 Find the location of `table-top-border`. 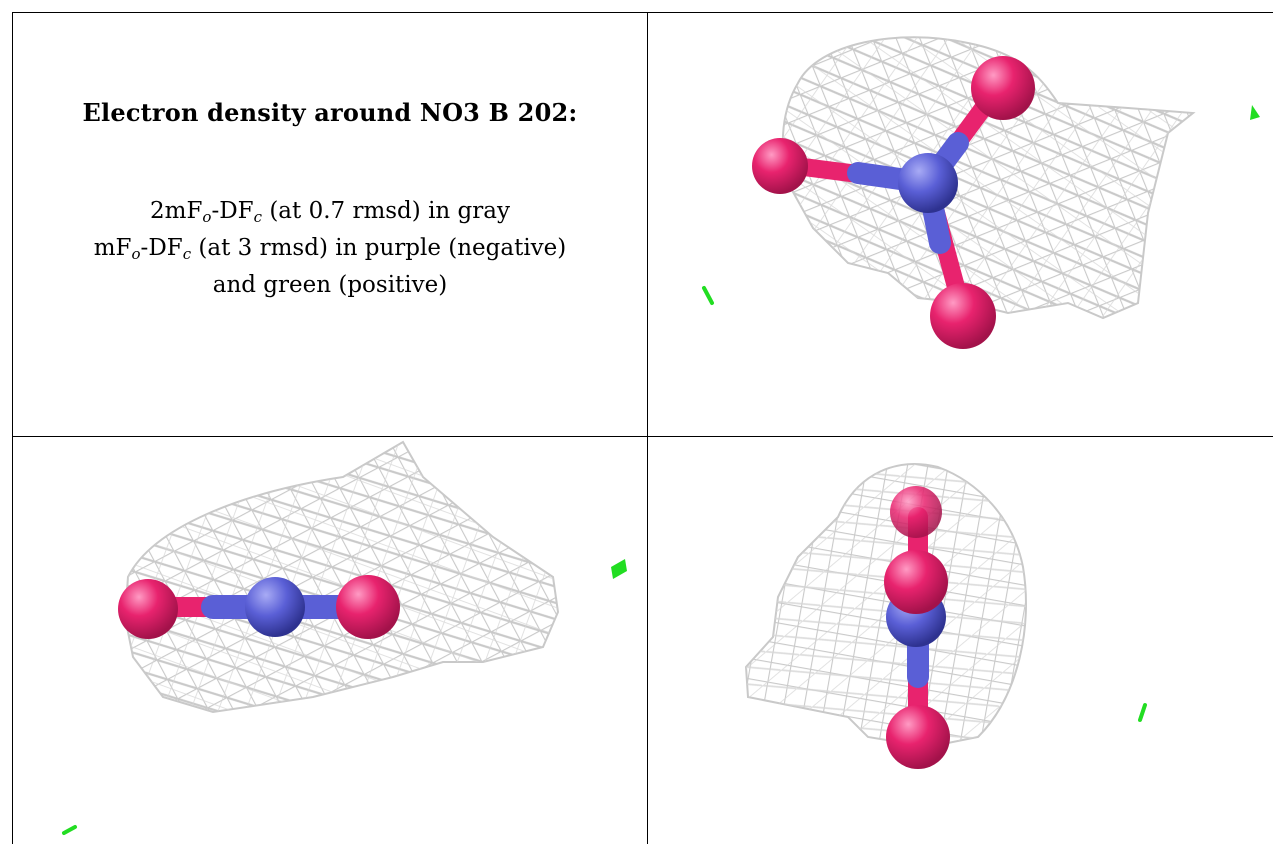

table-top-border is located at coordinates (642, 12).